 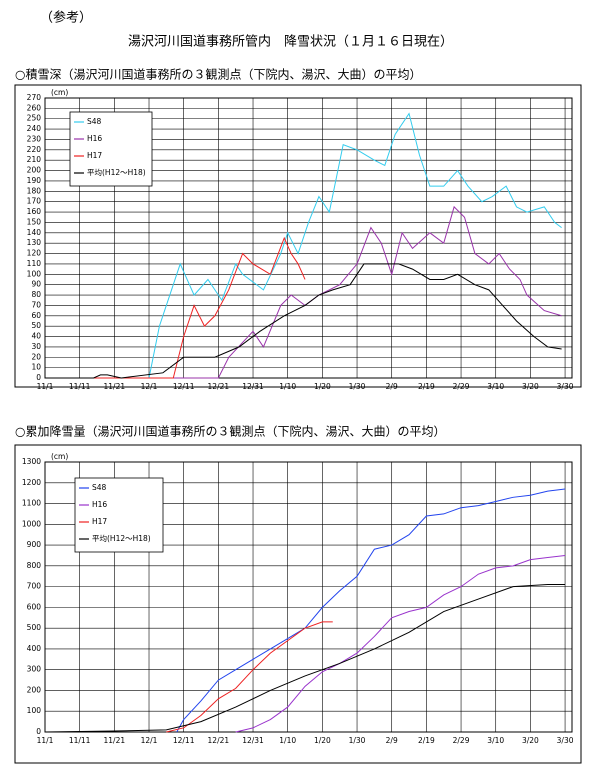 What do you see at coordinates (36, 294) in the screenshot?
I see `y-tick-label: 80` at bounding box center [36, 294].